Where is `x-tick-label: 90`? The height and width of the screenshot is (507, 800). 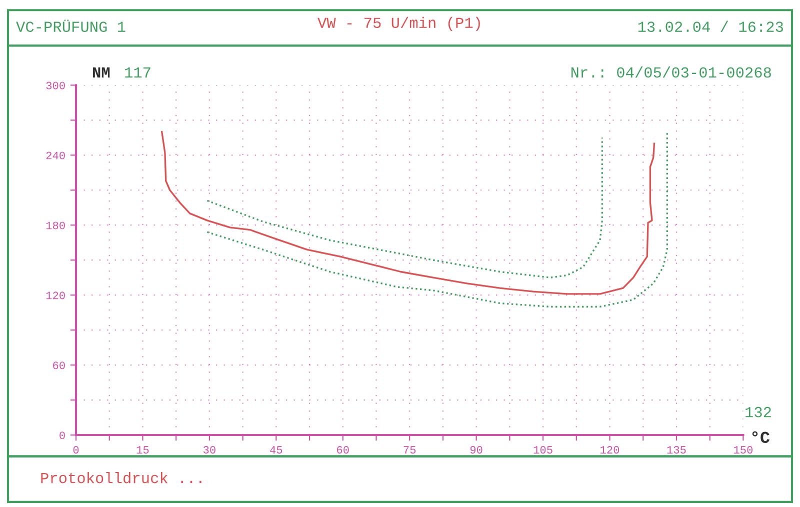 x-tick-label: 90 is located at coordinates (476, 450).